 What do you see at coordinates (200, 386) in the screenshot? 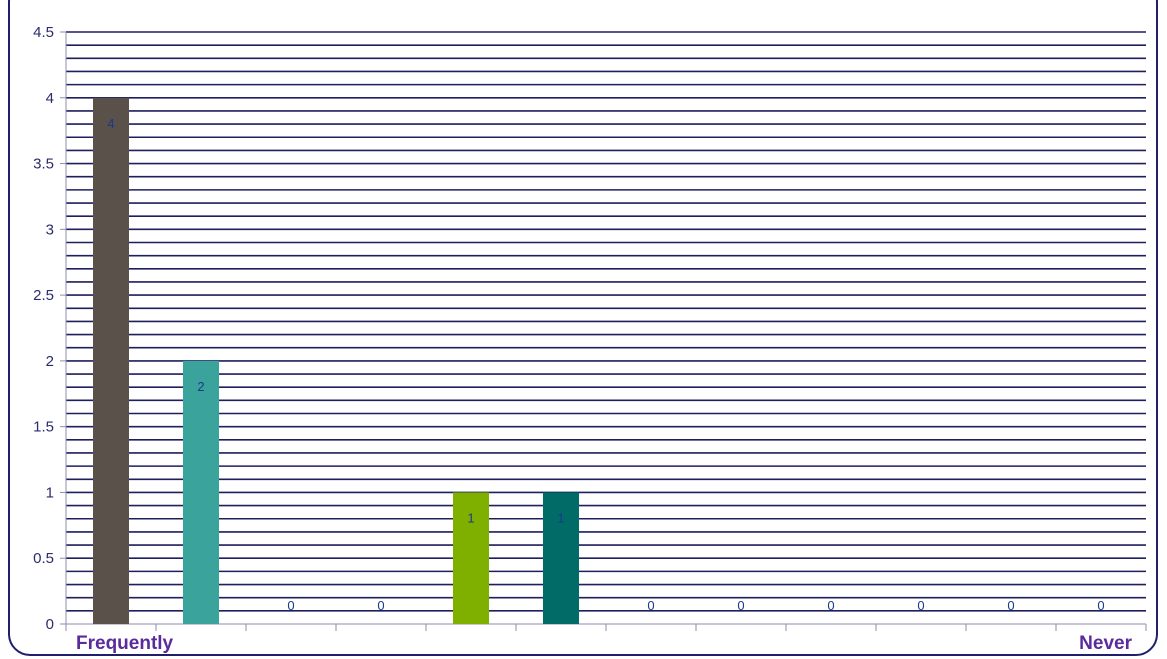
I see `data-label: 2` at bounding box center [200, 386].